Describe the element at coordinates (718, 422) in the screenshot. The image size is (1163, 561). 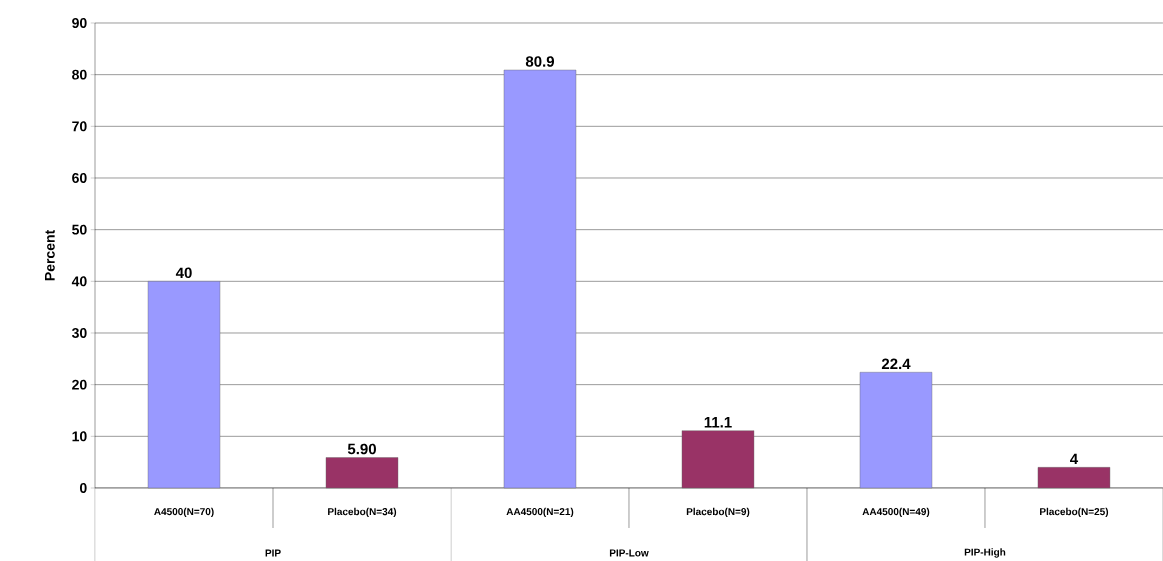
I see `data-label: 11.1` at that location.